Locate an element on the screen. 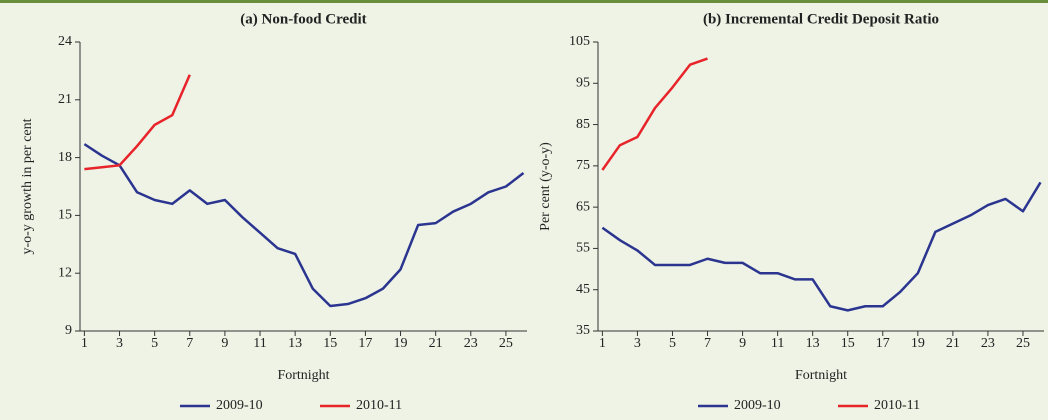  y-tick-label: 105 is located at coordinates (579, 41).